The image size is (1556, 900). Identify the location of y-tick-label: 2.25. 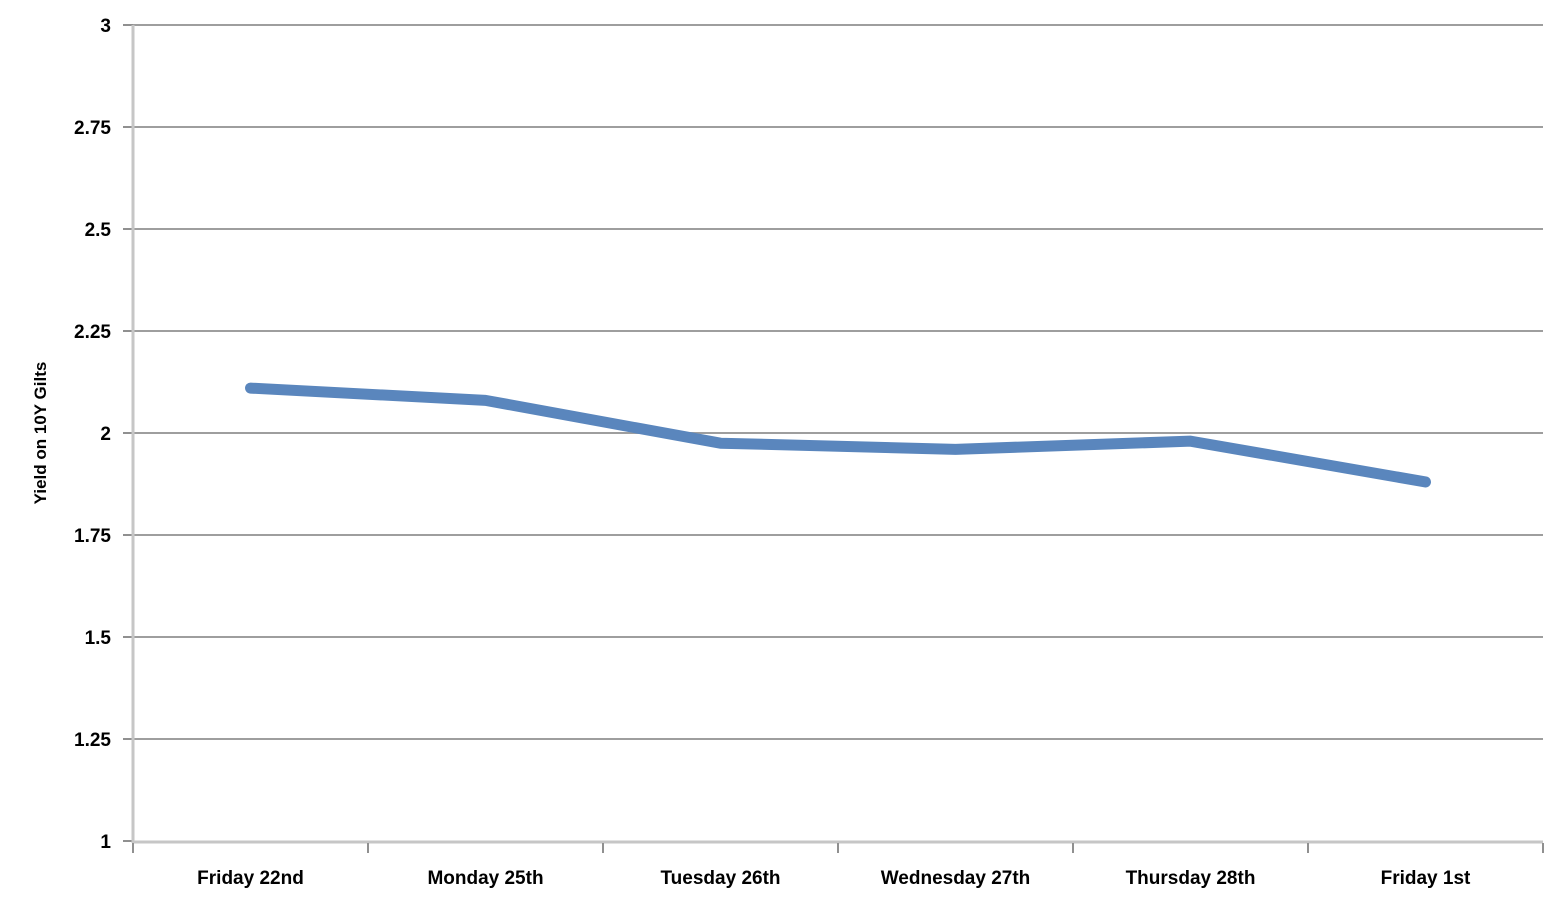
(92, 332).